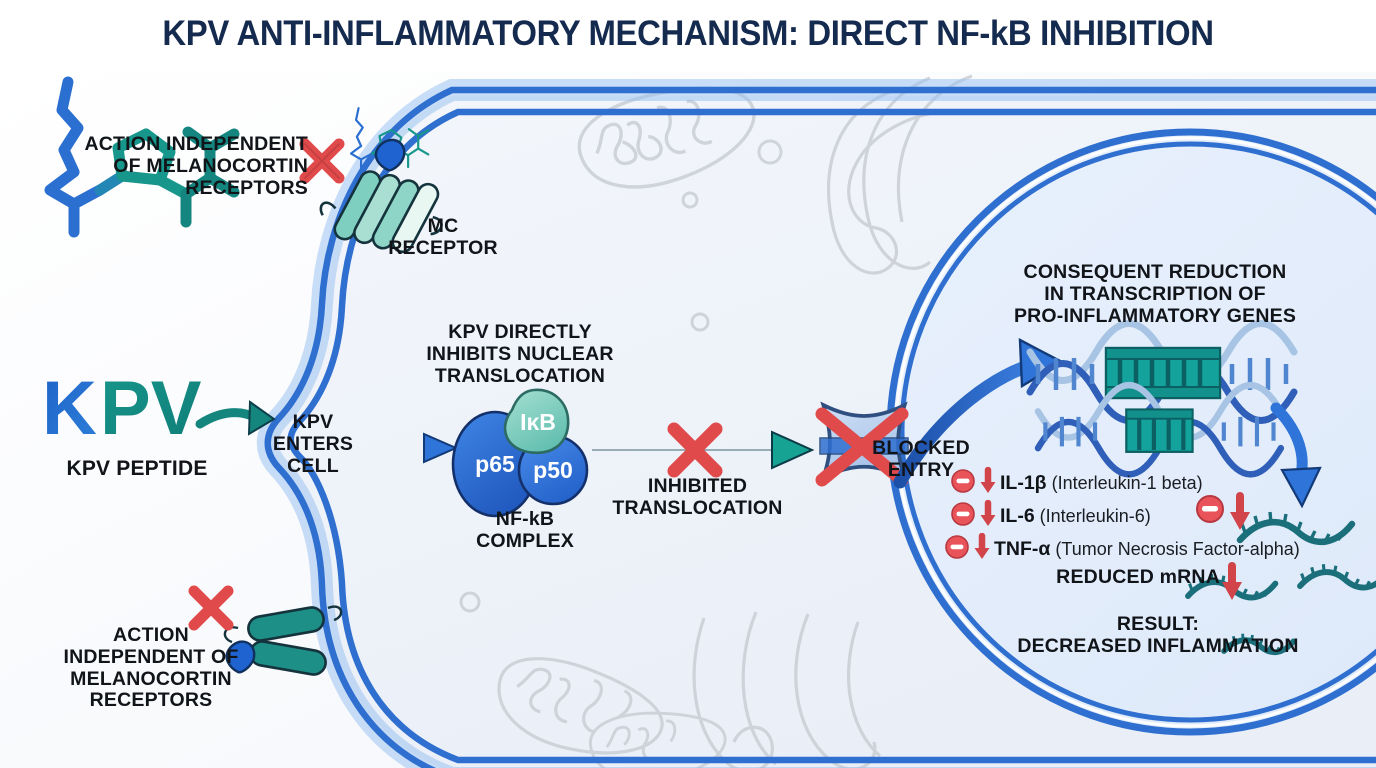  I want to click on label-nfkb-complex: NF-kB COMPLEX, so click(525, 530).